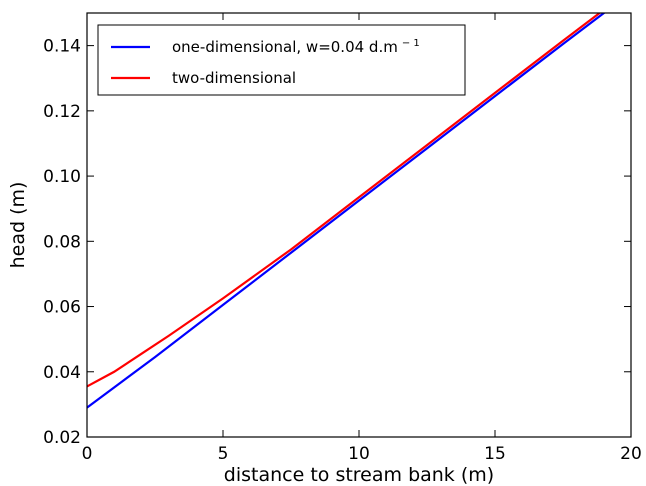 The image size is (646, 486). I want to click on y-tick-label: 0.10, so click(62, 177).